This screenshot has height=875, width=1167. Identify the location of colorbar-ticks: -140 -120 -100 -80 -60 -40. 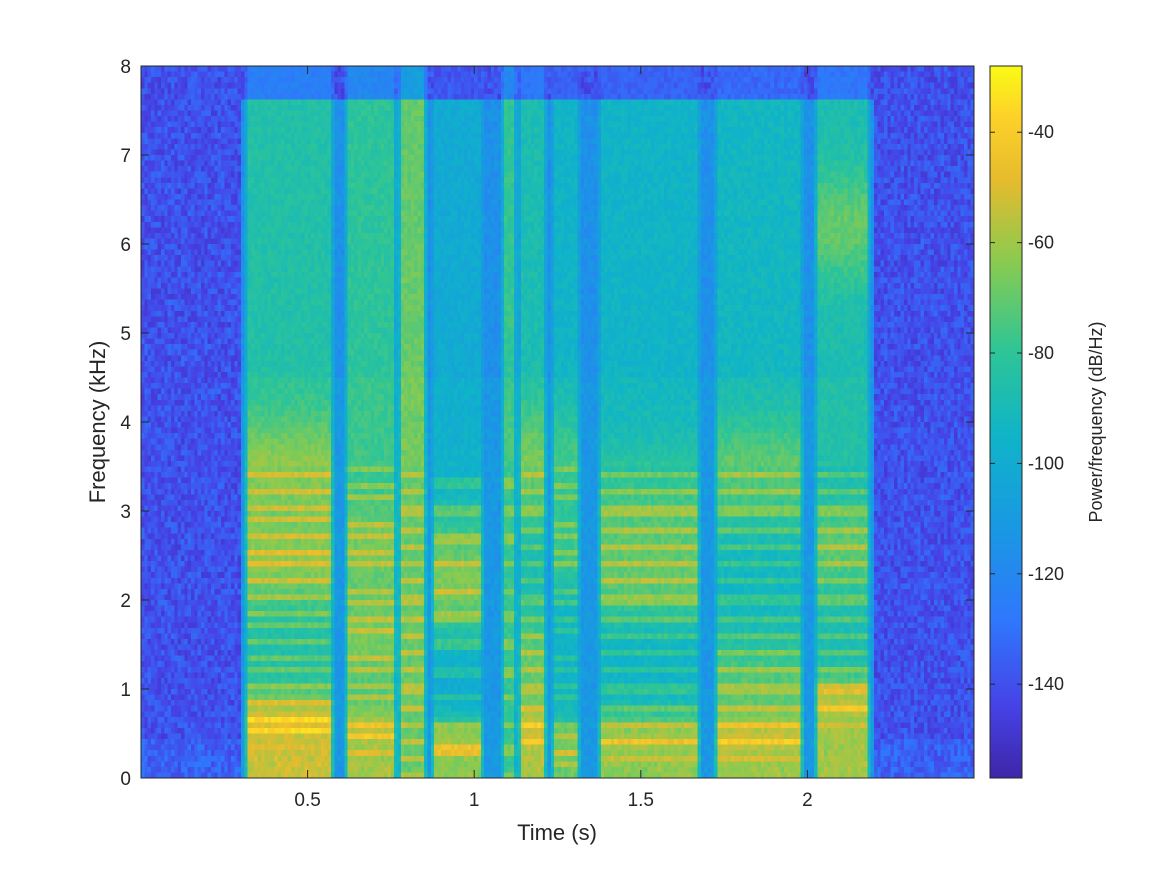
(1027, 408).